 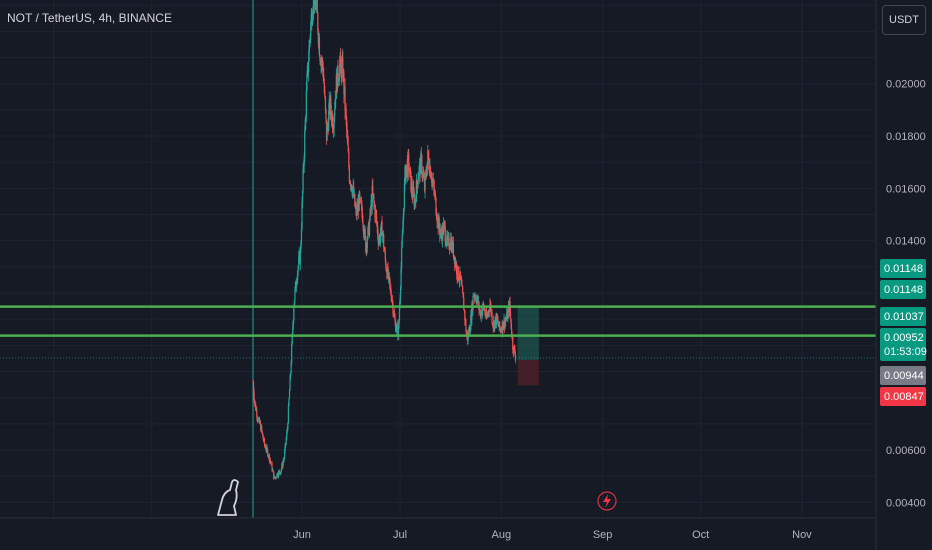 What do you see at coordinates (906, 451) in the screenshot?
I see `y-tick-label: 0.00600` at bounding box center [906, 451].